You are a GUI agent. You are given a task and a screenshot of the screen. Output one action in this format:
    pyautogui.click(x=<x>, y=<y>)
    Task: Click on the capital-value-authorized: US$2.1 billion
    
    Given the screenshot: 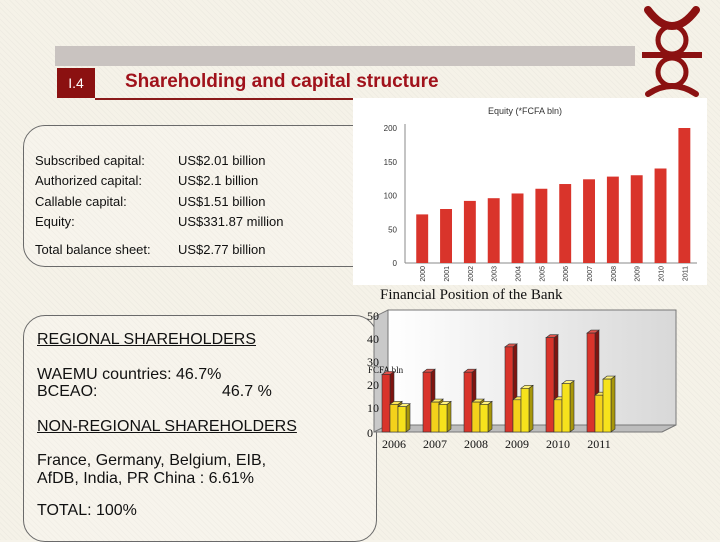 What is the action you would take?
    pyautogui.click(x=218, y=180)
    